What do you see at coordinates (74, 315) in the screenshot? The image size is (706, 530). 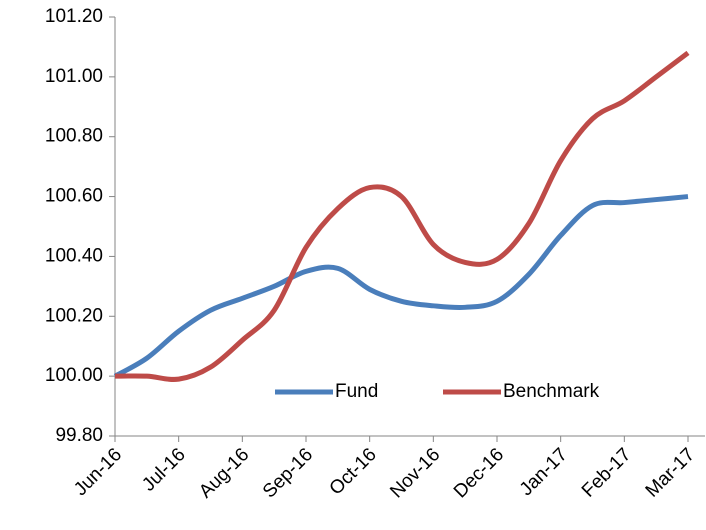 I see `y-tick-label: 100.20` at bounding box center [74, 315].